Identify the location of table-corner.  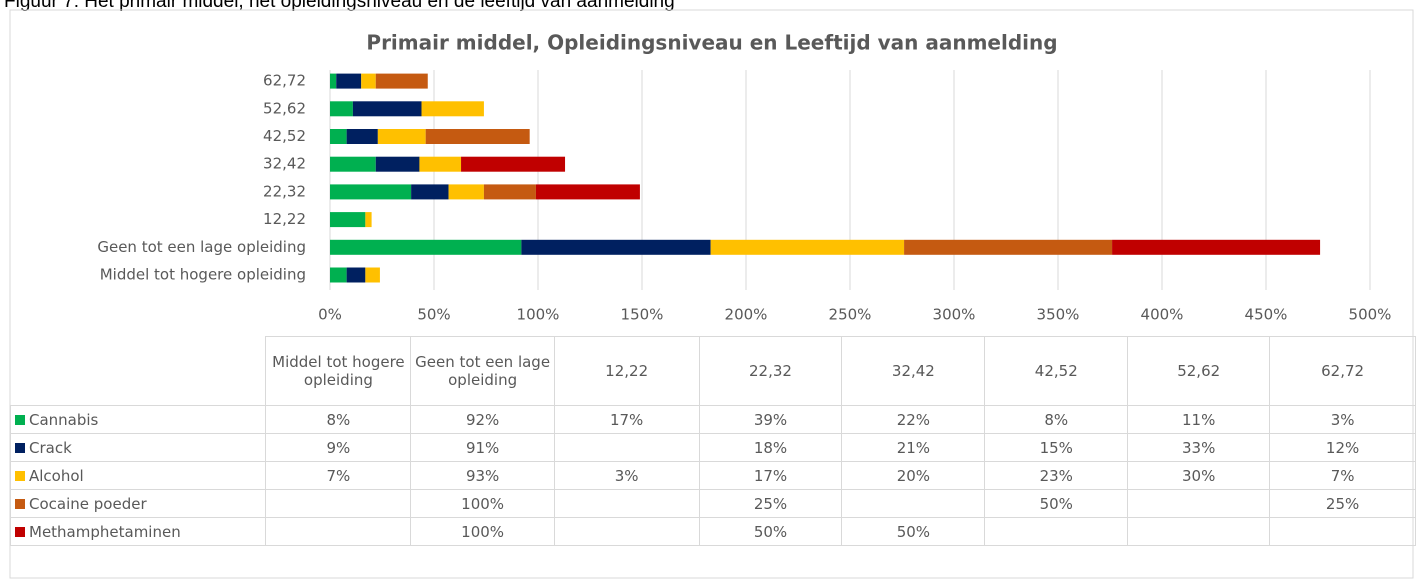
(138, 371).